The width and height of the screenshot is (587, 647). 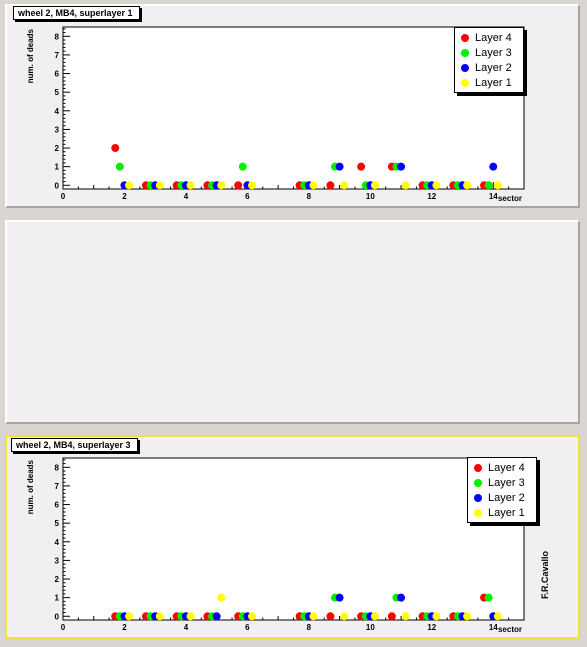 I want to click on author-credit: F.R.Cavallo, so click(x=545, y=574).